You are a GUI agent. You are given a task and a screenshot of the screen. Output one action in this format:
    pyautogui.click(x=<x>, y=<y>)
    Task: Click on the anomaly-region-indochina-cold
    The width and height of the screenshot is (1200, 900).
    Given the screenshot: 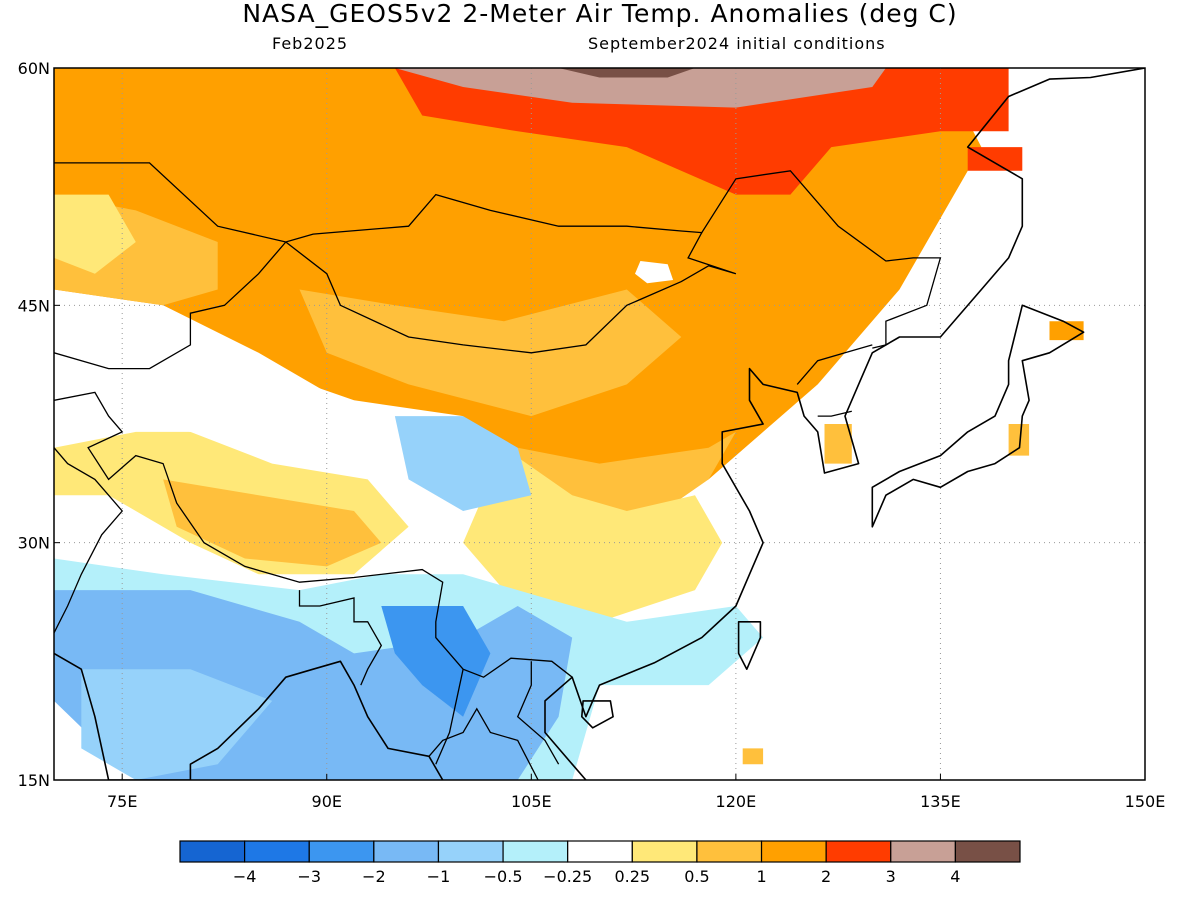 What is the action you would take?
    pyautogui.click(x=436, y=661)
    